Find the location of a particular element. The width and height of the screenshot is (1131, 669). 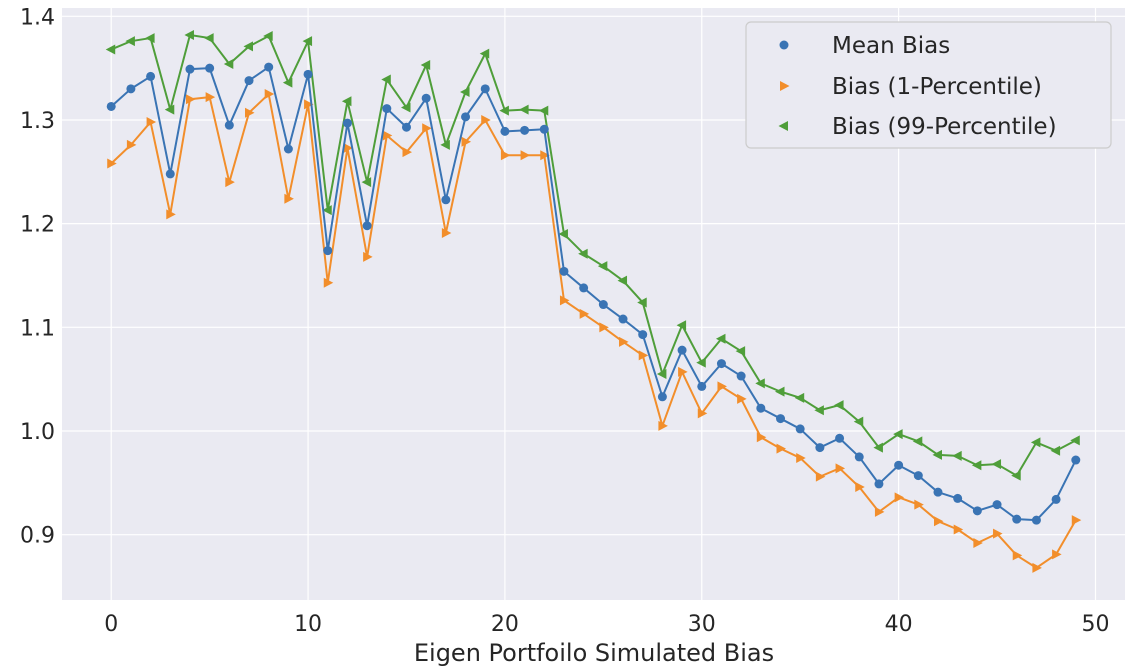

y-tick-label: 1.2 is located at coordinates (37, 225).